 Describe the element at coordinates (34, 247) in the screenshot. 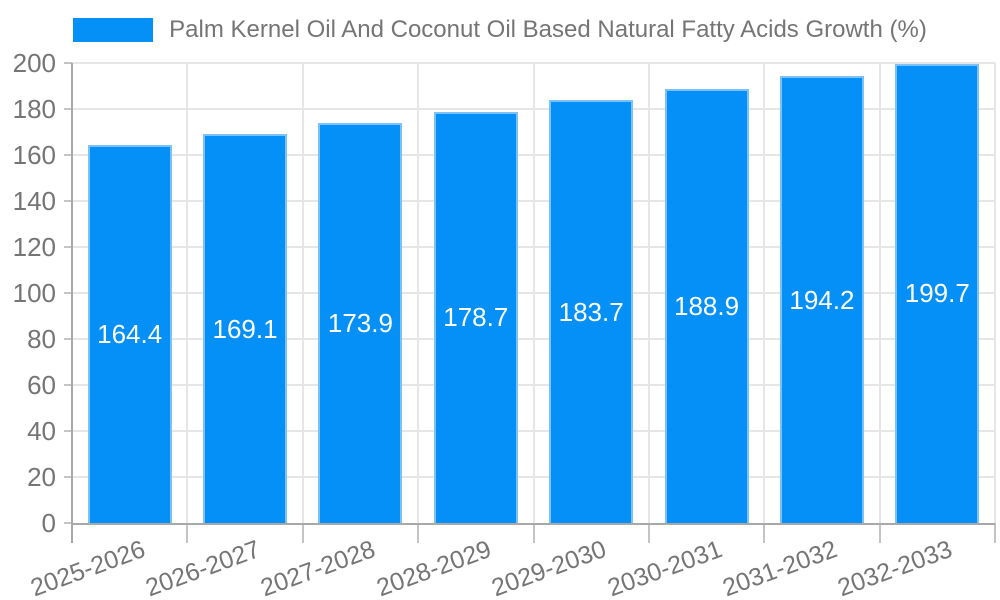

I see `y-axis-label: 120` at that location.